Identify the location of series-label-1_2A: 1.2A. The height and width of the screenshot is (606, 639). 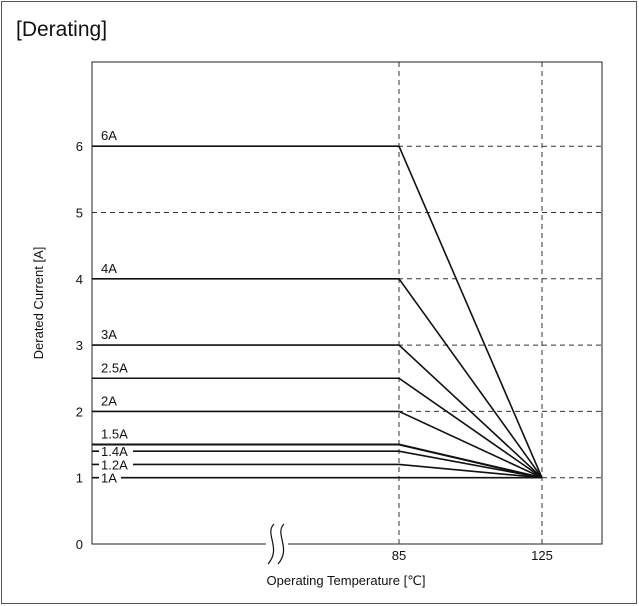
(114, 464).